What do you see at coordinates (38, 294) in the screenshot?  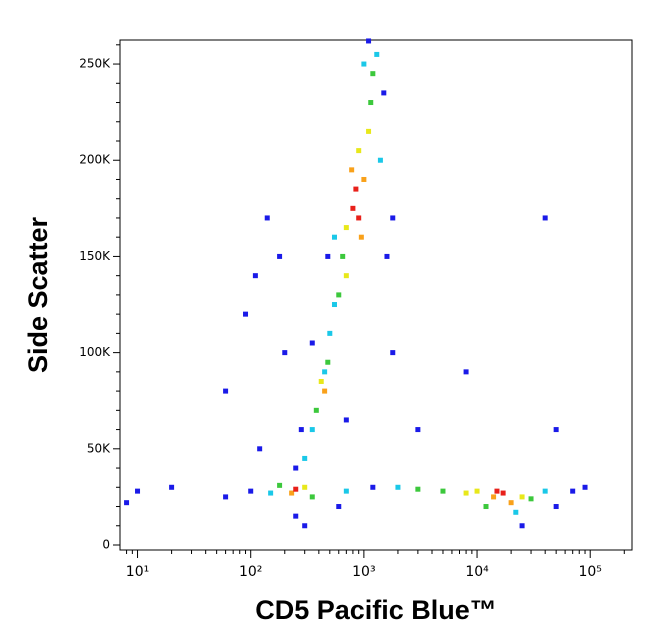 I see `y-axis-title: Side Scatter` at bounding box center [38, 294].